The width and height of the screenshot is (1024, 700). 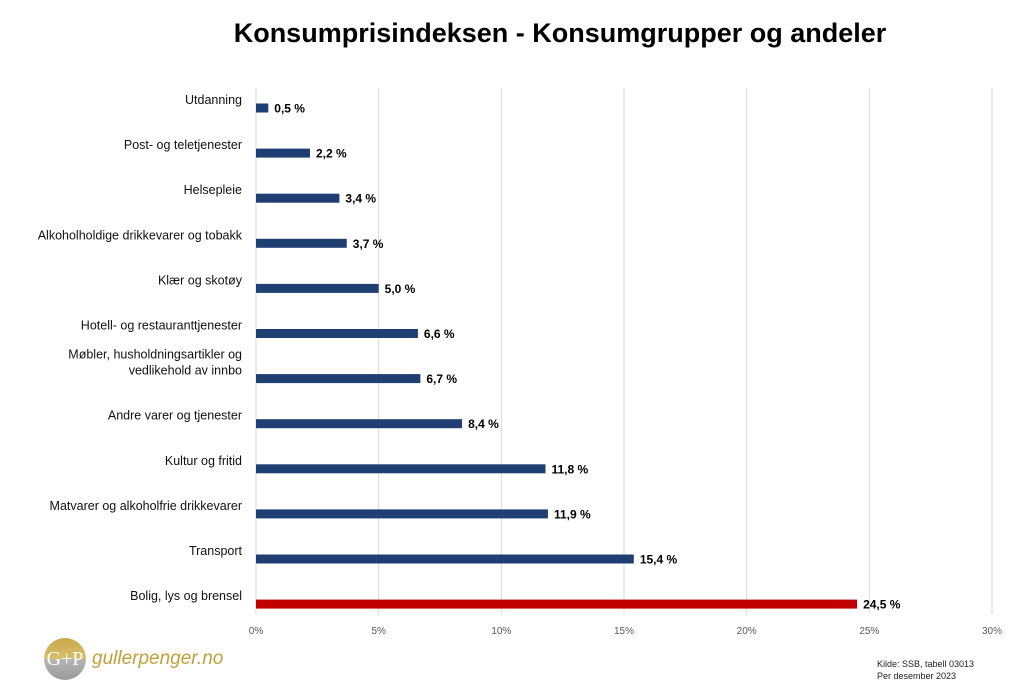 What do you see at coordinates (158, 658) in the screenshot?
I see `logo-text: gullerpenger.no` at bounding box center [158, 658].